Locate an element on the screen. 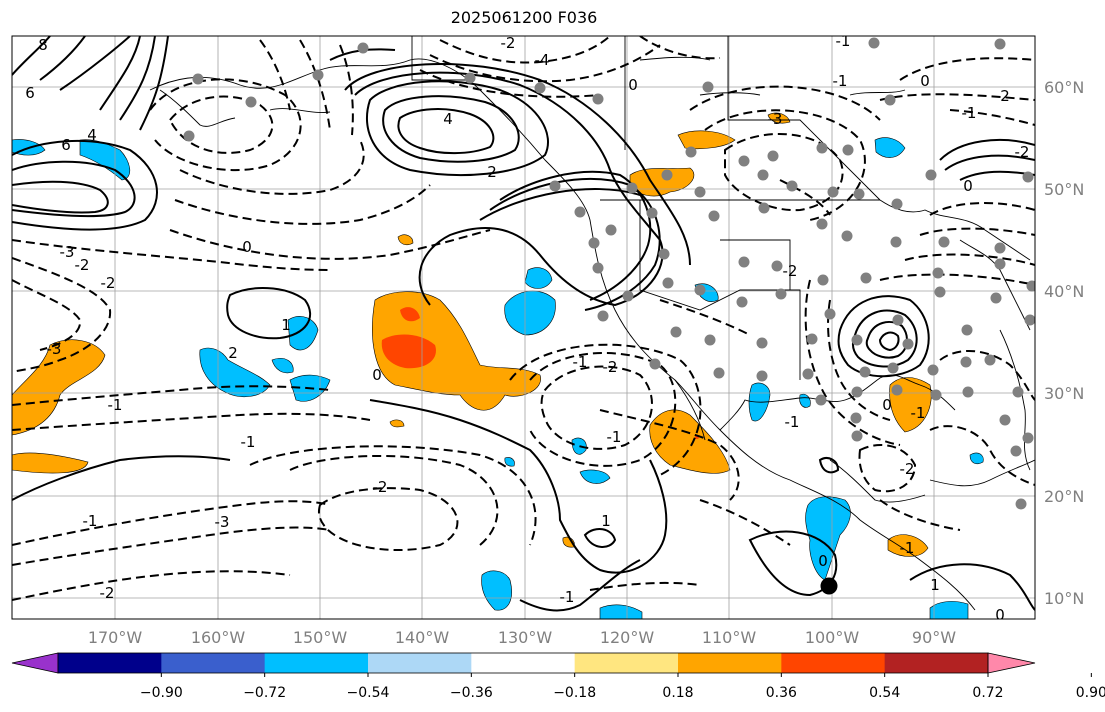 The height and width of the screenshot is (712, 1105). colorbar-tick-label: −0.72 is located at coordinates (264, 693).